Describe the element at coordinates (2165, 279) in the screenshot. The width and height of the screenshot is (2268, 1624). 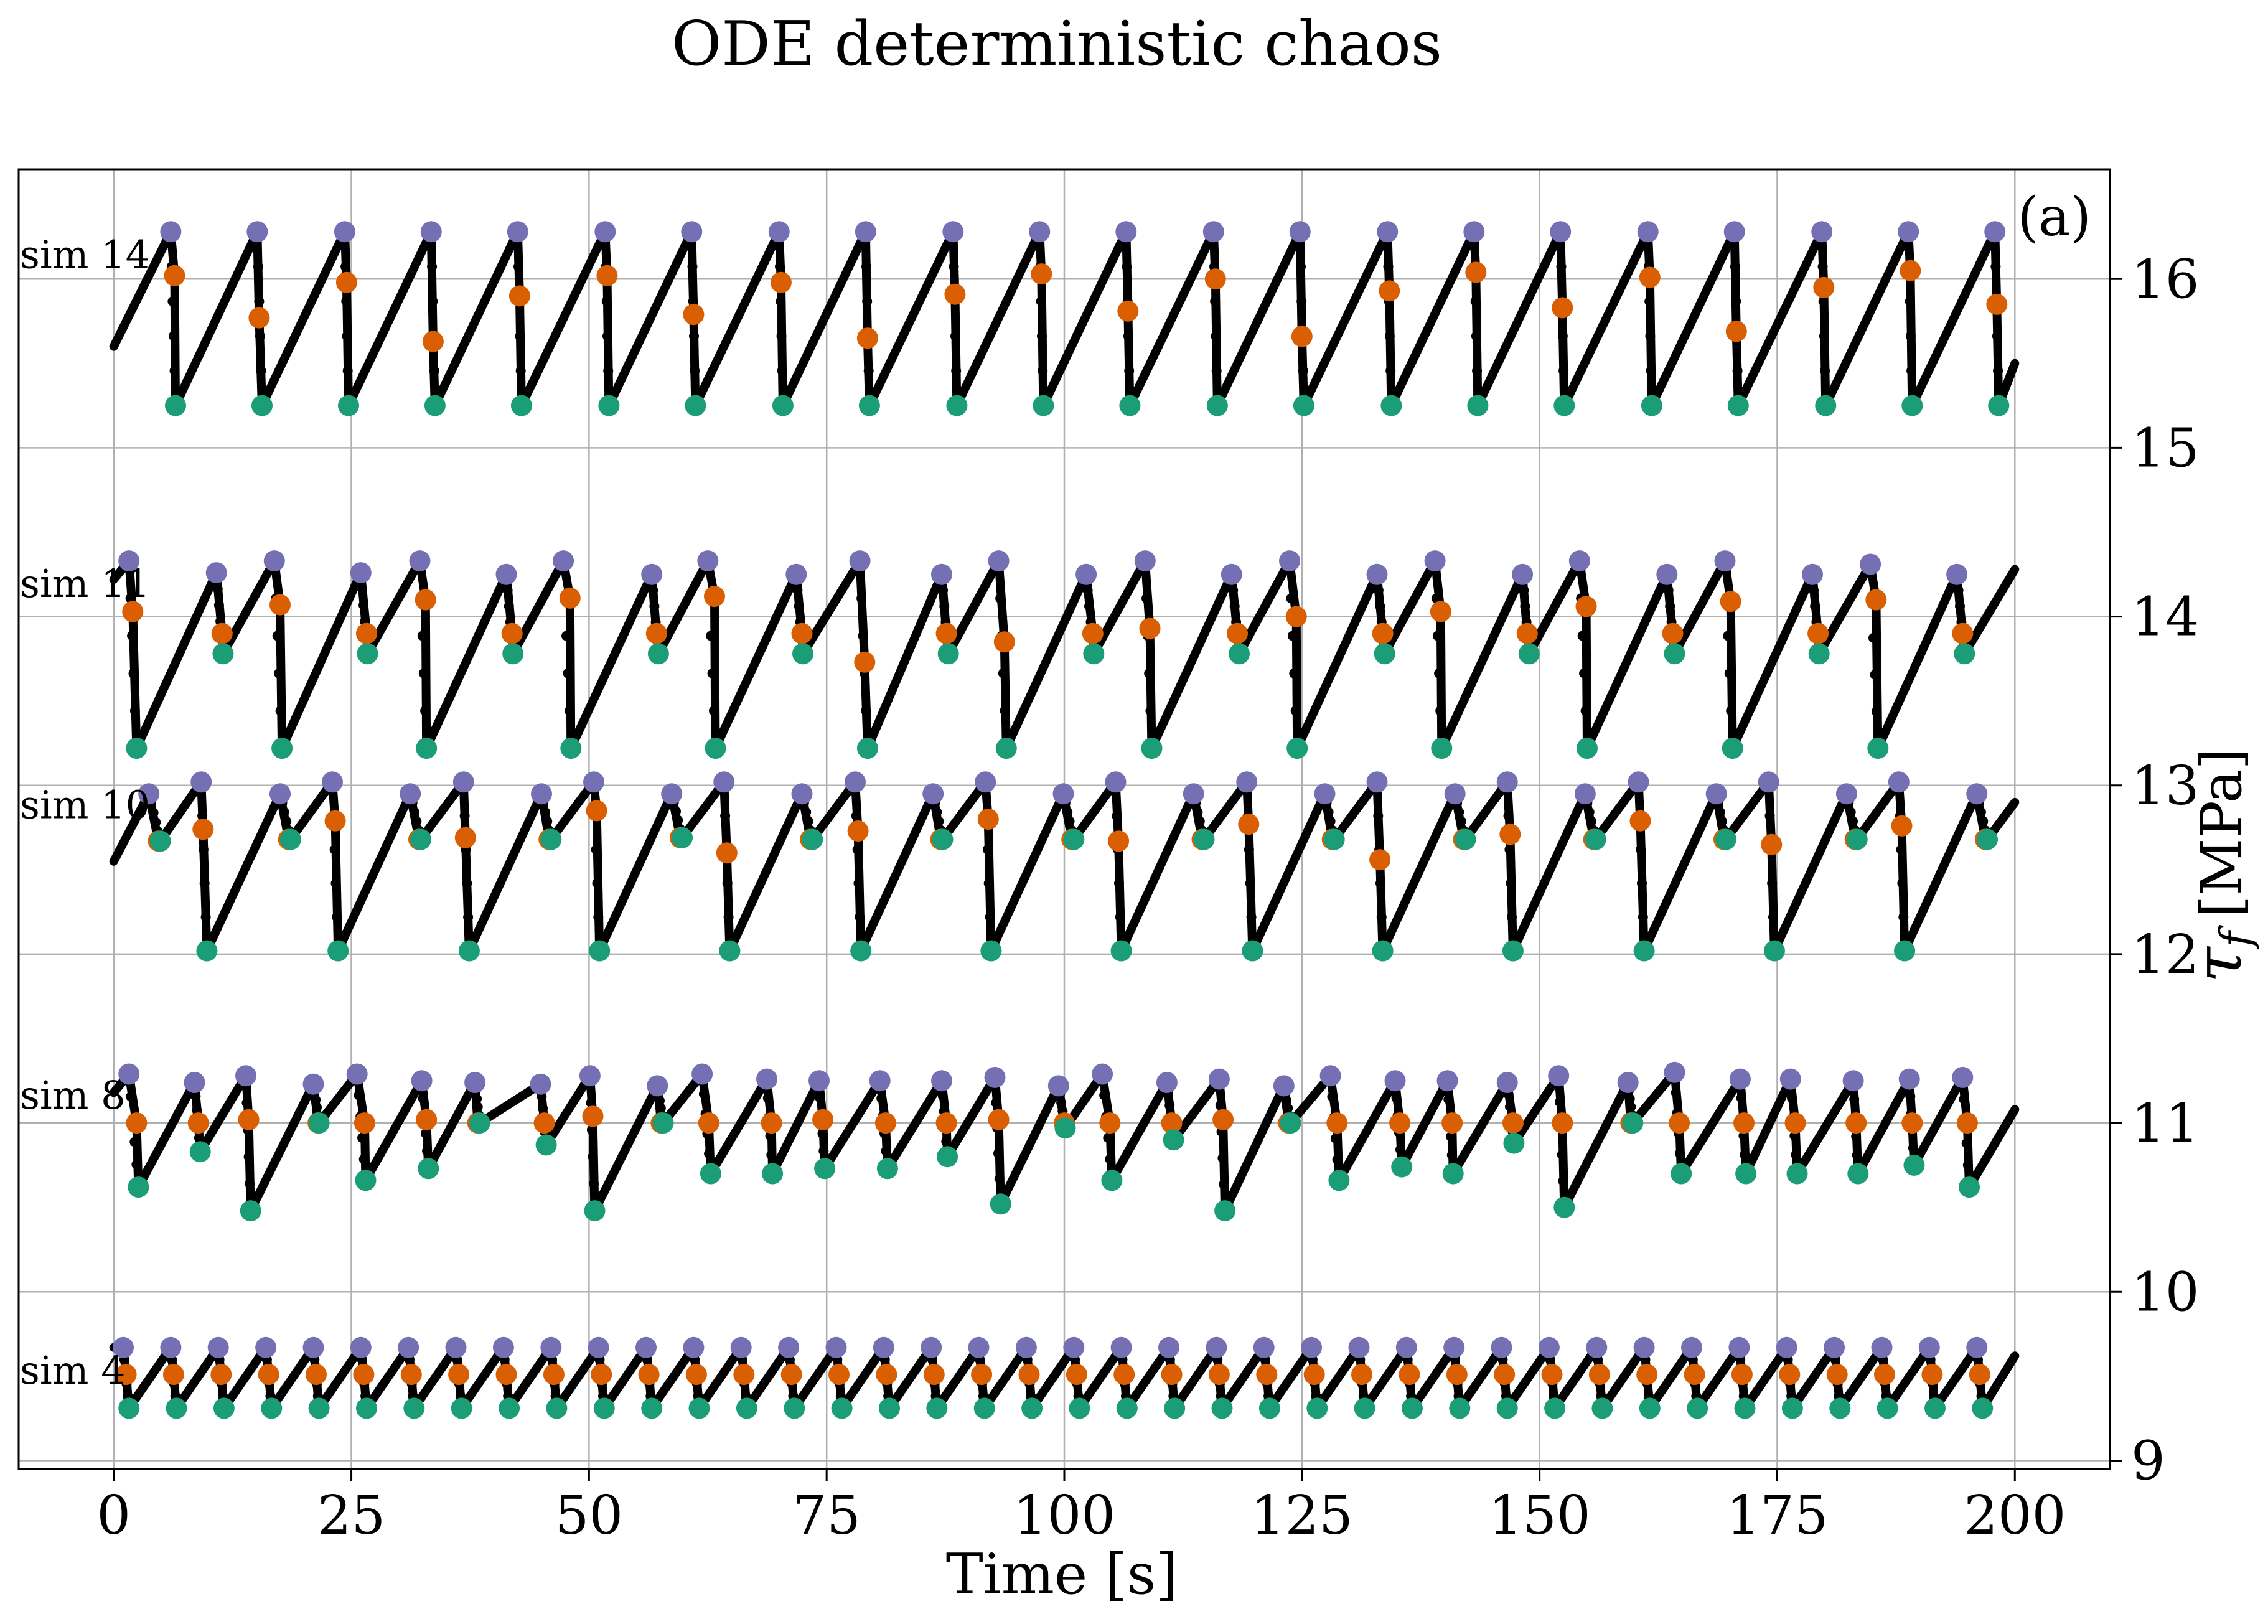
I see `y-tick-label: 16` at that location.